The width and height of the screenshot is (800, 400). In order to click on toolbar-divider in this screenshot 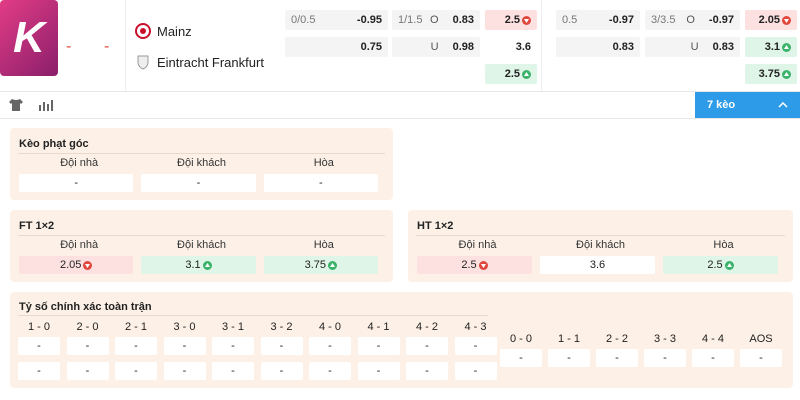, I will do `click(400, 118)`.